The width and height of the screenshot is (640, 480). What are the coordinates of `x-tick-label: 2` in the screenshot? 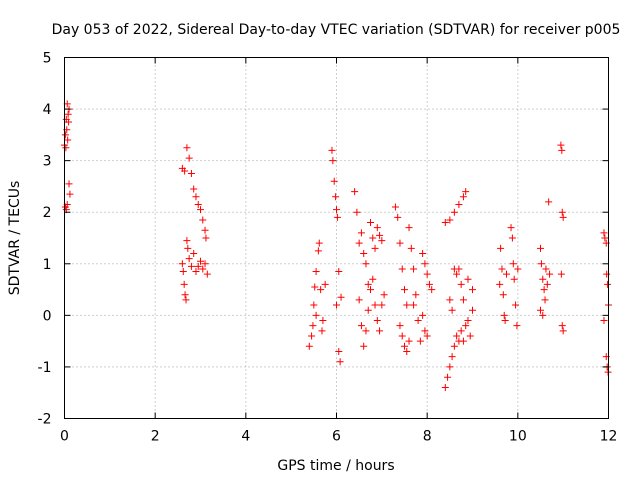 It's located at (155, 437).